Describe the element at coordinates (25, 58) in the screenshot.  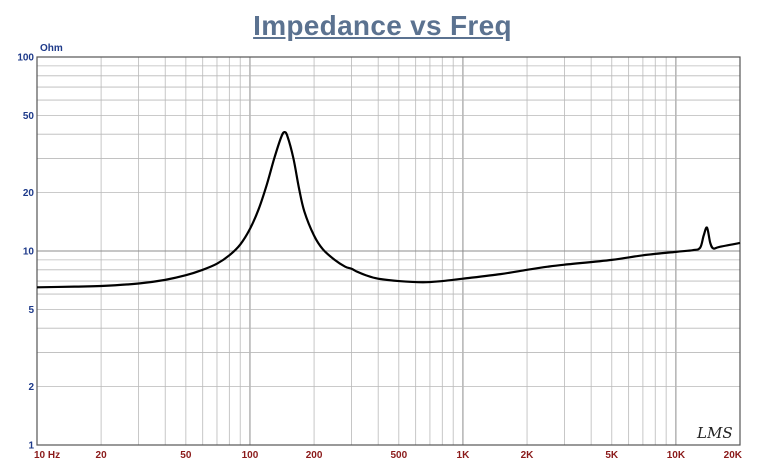
I see `y-tick-label: 100` at that location.